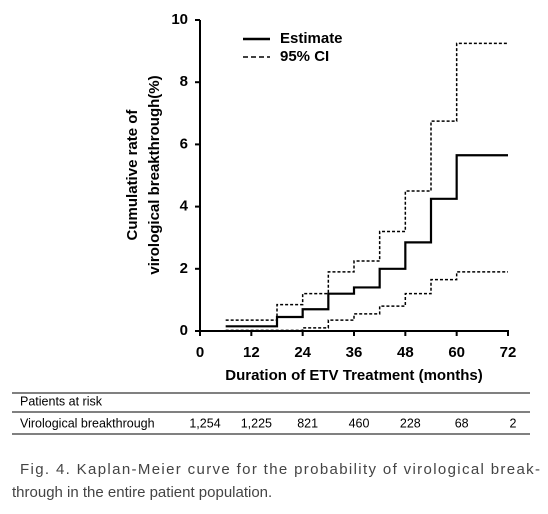  What do you see at coordinates (200, 352) in the screenshot?
I see `x-tick-label: 0` at bounding box center [200, 352].